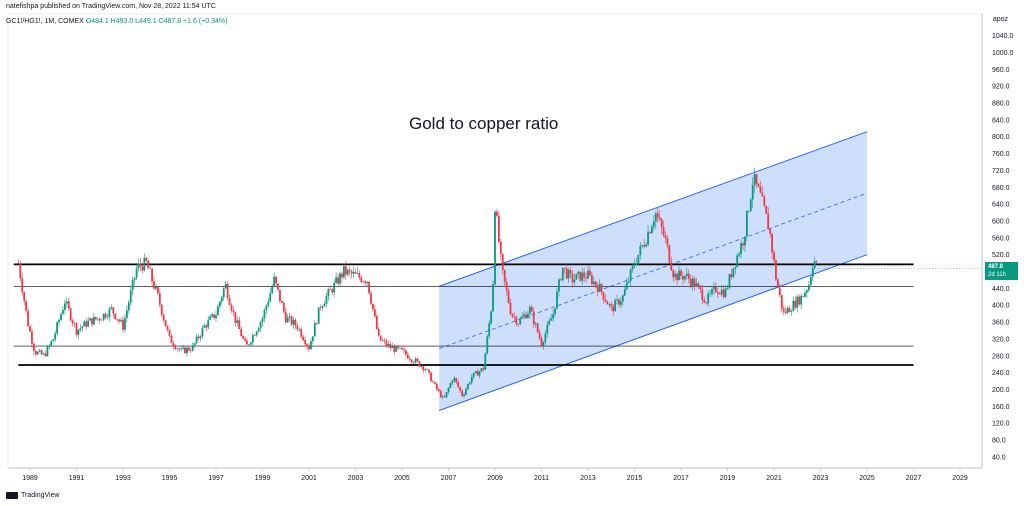  I want to click on tradingview-logo: TradingView, so click(33, 495).